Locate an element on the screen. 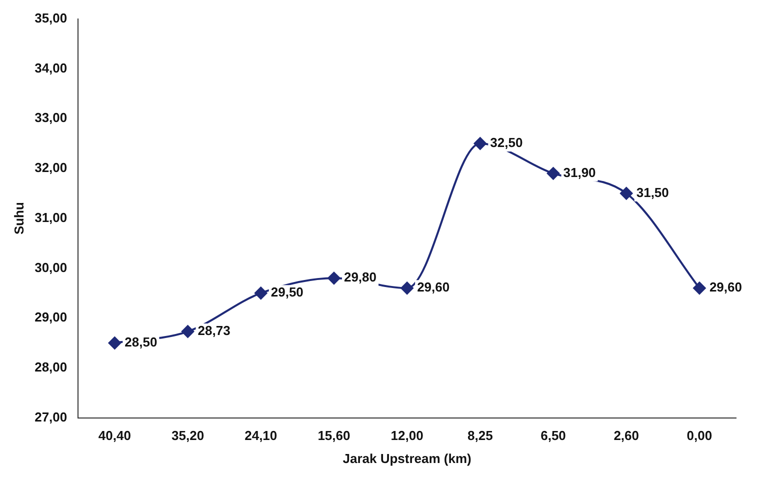 This screenshot has height=479, width=784. data-label: 31,50 is located at coordinates (652, 192).